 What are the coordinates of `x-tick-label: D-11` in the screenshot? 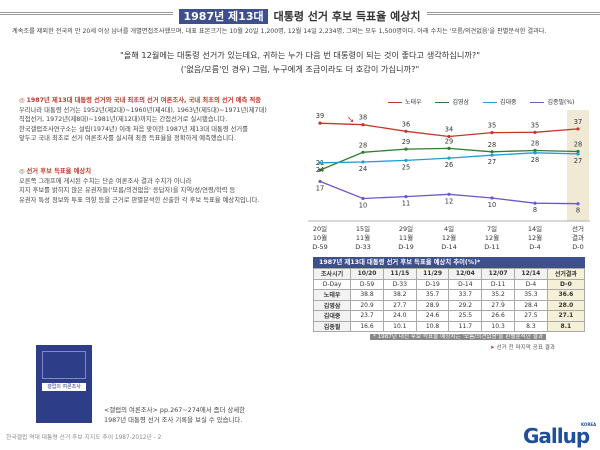 It's located at (492, 247).